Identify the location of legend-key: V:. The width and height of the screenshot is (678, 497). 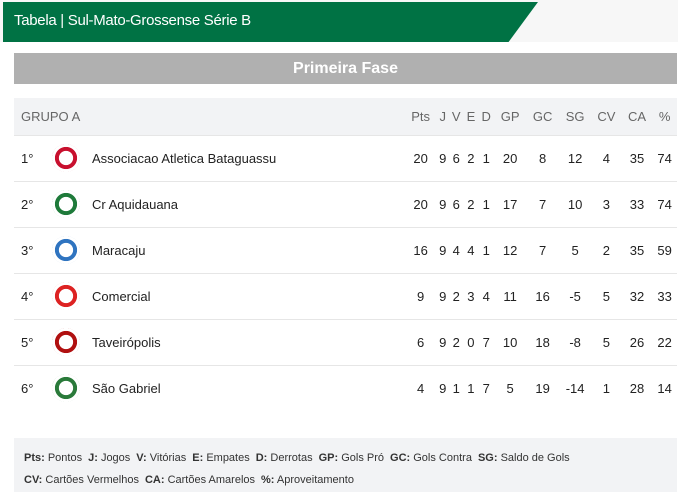
(141, 458).